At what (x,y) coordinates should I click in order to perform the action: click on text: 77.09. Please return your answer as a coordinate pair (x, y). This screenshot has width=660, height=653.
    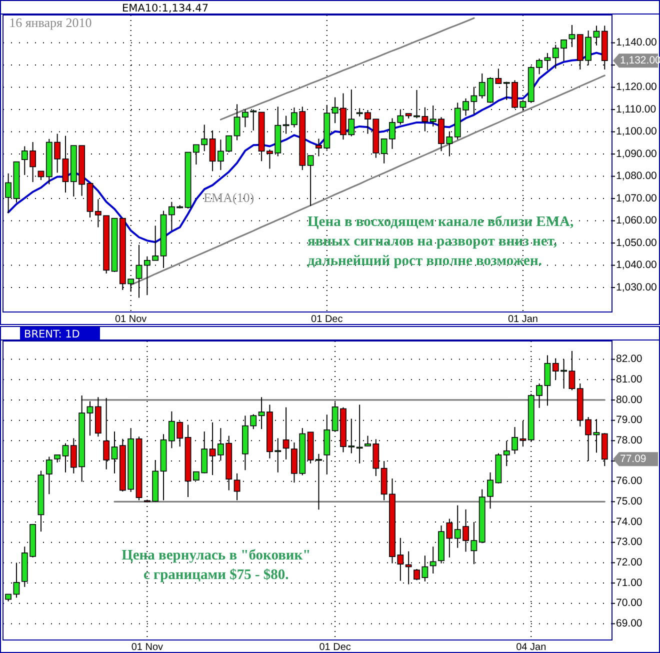
    Looking at the image, I should click on (633, 458).